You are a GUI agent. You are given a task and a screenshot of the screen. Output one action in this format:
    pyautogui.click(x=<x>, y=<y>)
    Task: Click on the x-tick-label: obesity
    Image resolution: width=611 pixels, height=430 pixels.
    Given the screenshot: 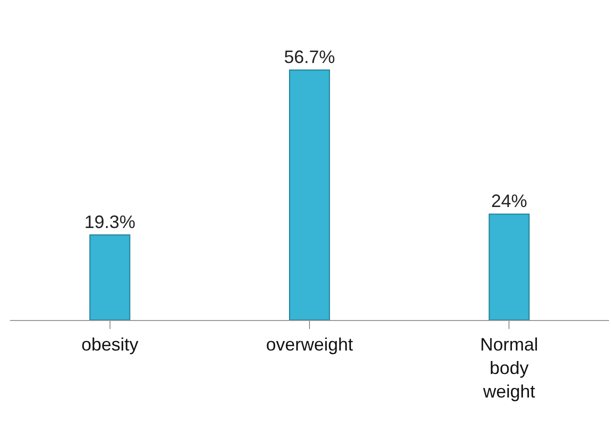 What is the action you would take?
    pyautogui.click(x=109, y=344)
    